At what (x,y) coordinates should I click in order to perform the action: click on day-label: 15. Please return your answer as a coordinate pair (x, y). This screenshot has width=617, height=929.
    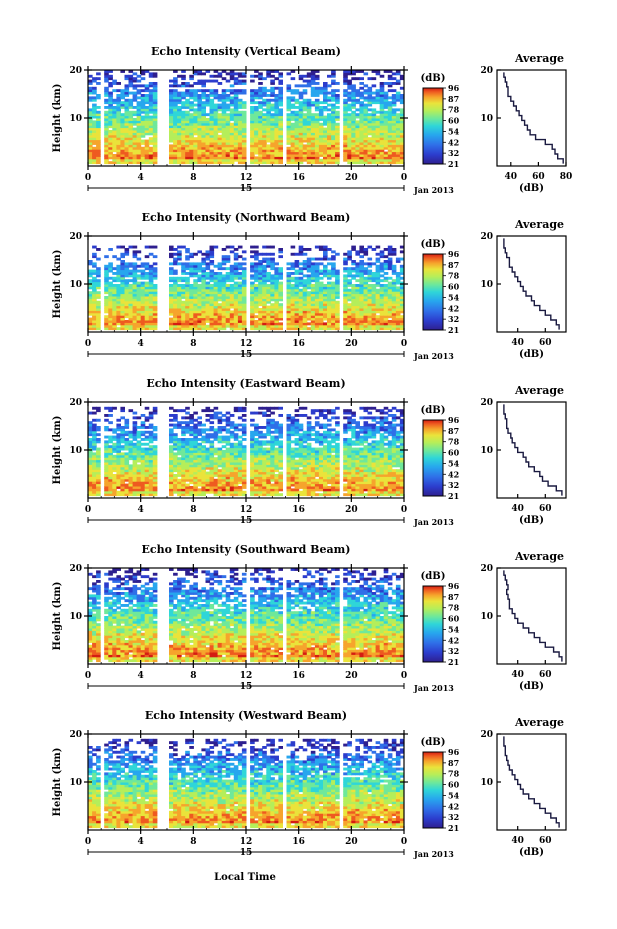
    Looking at the image, I should click on (246, 189).